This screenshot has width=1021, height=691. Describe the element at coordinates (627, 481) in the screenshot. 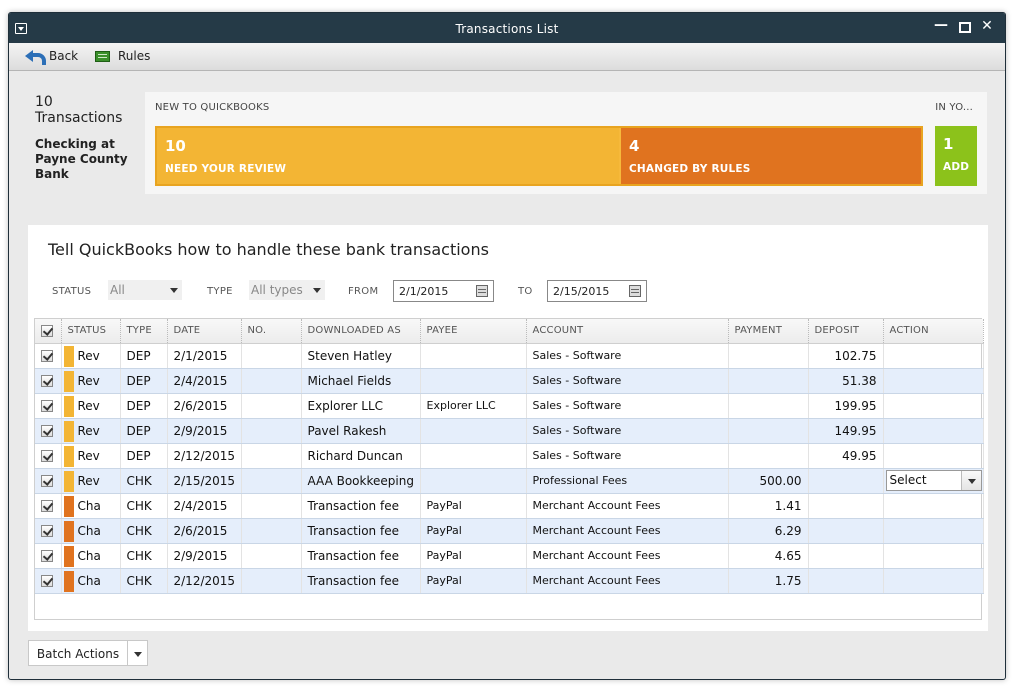

I see `row-account: Professional Fees` at that location.